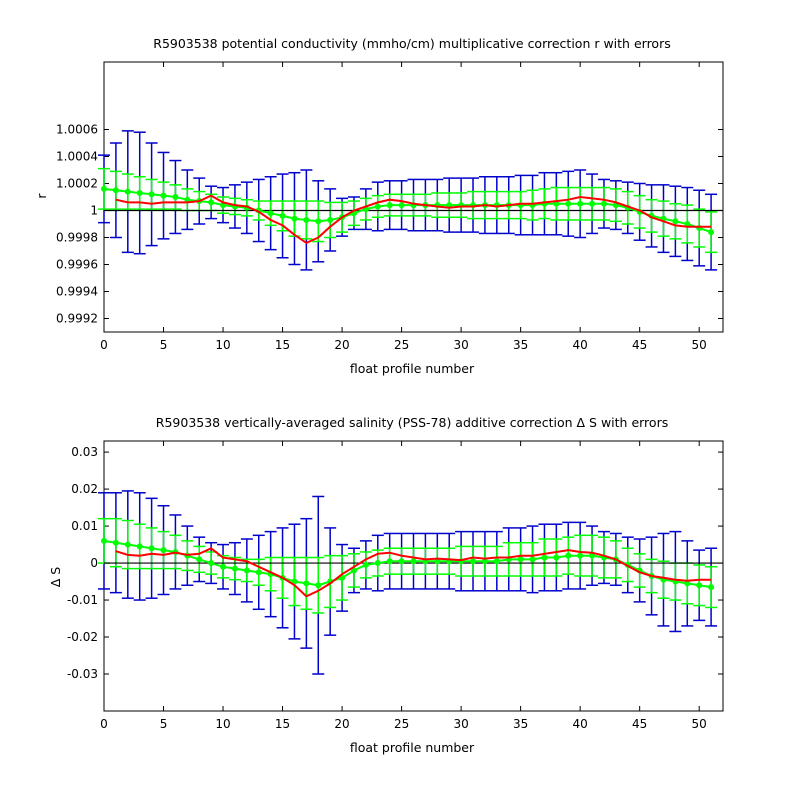  I want to click on y-tick-label: 1.0004, so click(77, 157).